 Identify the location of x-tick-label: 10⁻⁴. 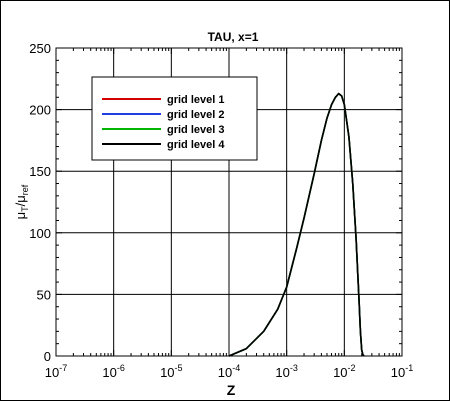
(229, 371).